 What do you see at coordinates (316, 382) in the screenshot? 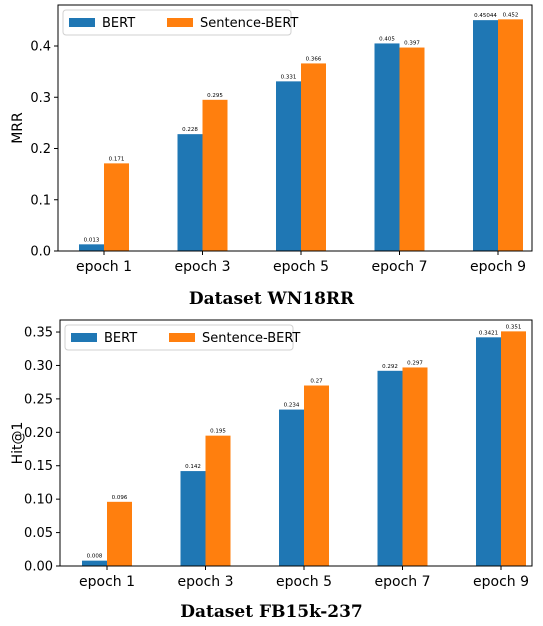
I see `data-label: 0.27` at bounding box center [316, 382].